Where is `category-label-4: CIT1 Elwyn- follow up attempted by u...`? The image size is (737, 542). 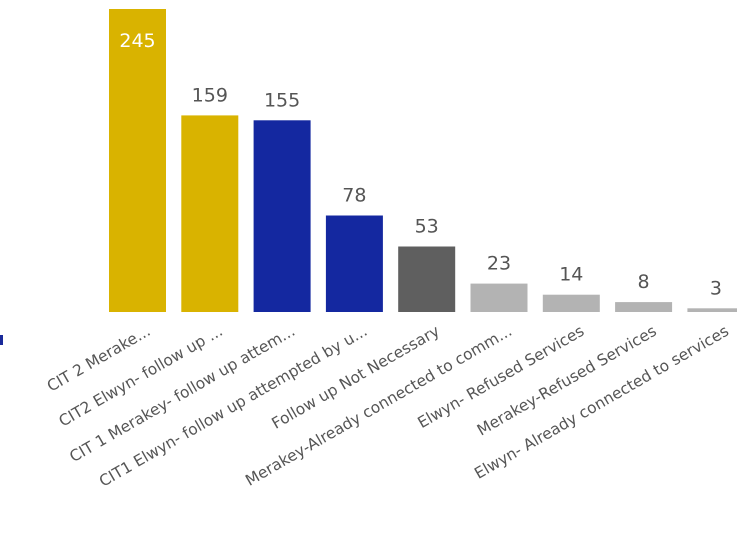
category-label-4: CIT1 Elwyn- follow up attempted by u... is located at coordinates (233, 406).